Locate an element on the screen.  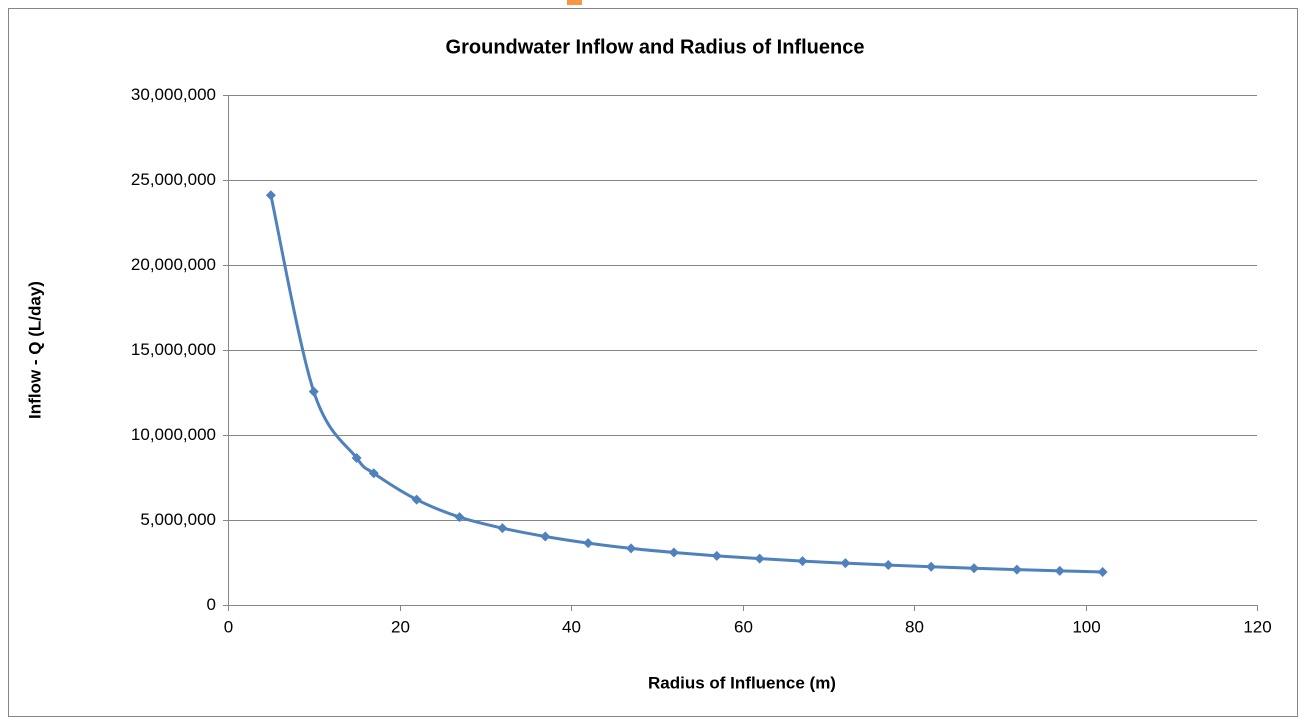
y-tick-label: 20,000,000 is located at coordinates (173, 264).